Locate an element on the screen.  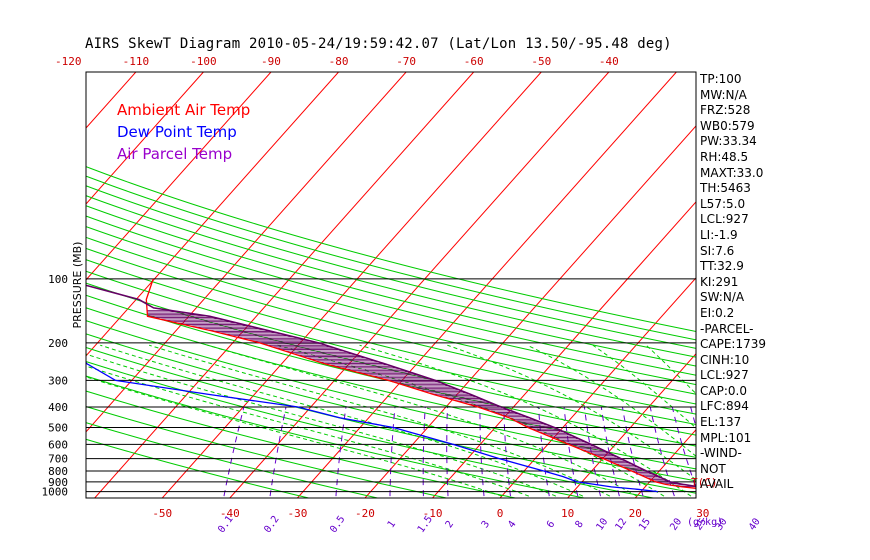
pressure-tick-label: 600 is located at coordinates (58, 444).